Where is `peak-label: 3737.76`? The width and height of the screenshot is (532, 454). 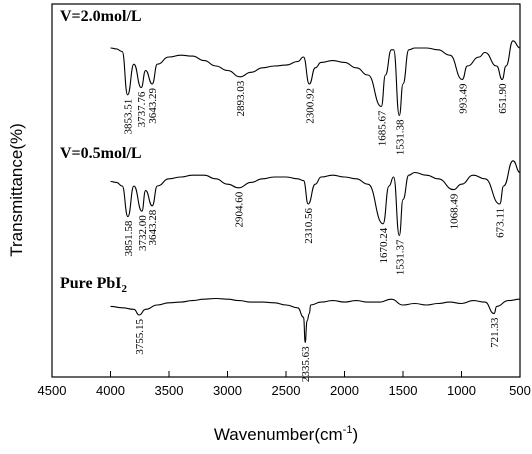
peak-label: 3737.76 is located at coordinates (142, 109).